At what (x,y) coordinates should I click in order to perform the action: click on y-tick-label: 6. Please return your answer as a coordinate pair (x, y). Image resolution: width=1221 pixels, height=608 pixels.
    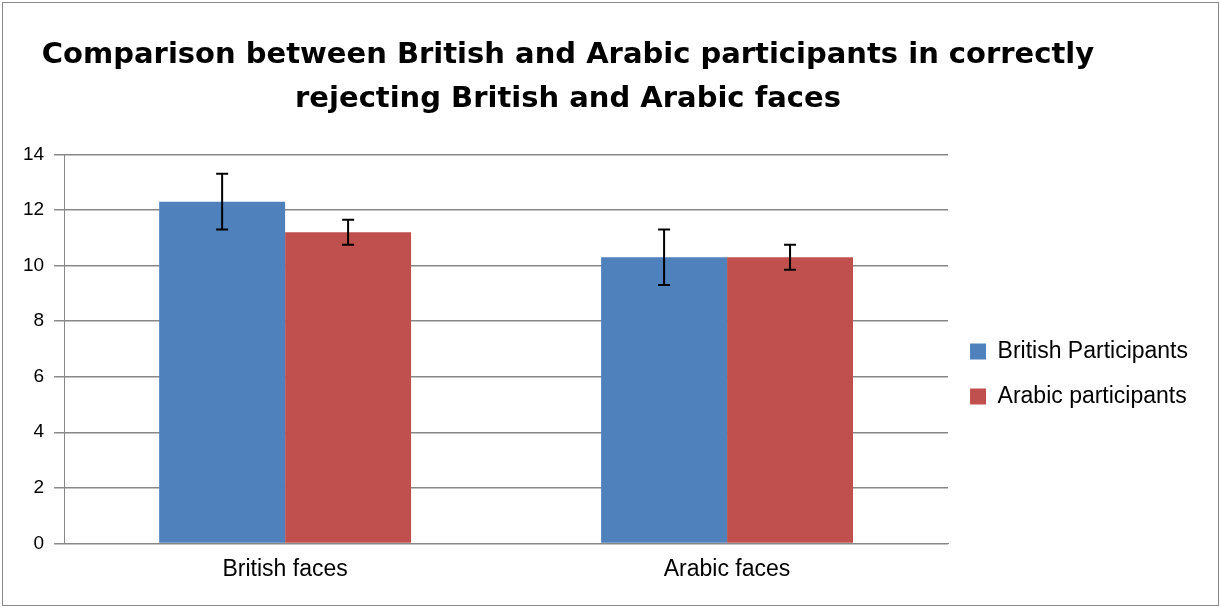
    Looking at the image, I should click on (39, 375).